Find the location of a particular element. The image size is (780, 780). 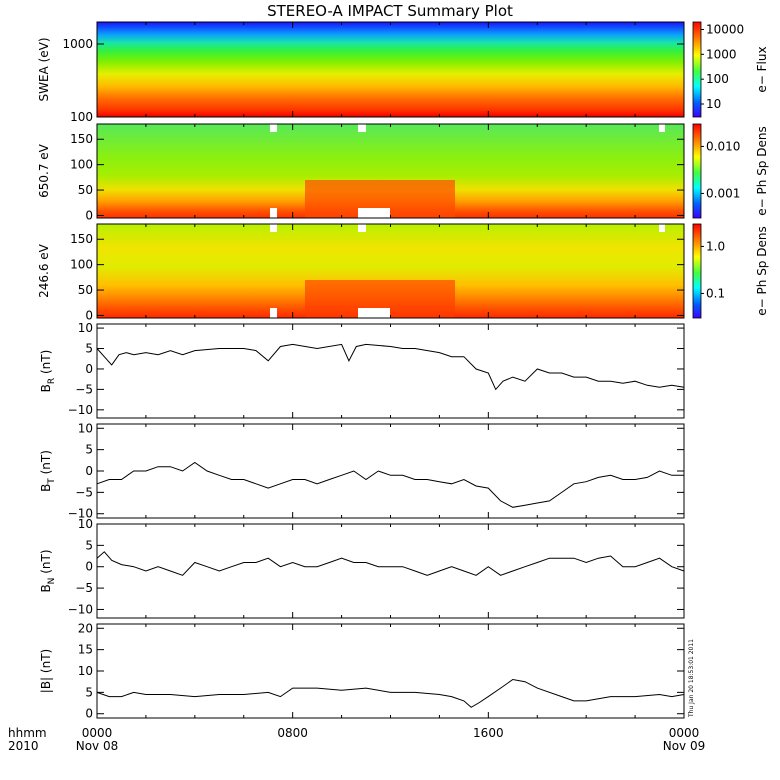

pad246-ylabel: 246.6 eV is located at coordinates (44, 270).